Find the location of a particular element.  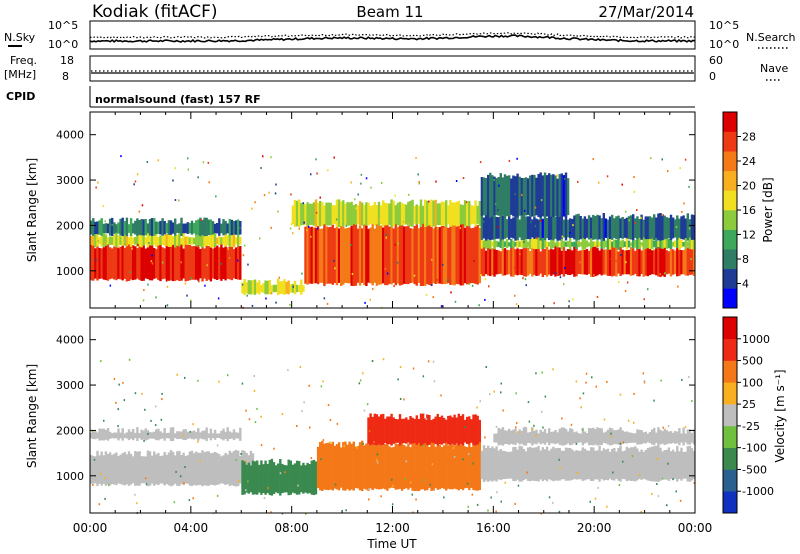

freq-label: Freq. is located at coordinates (23, 60).